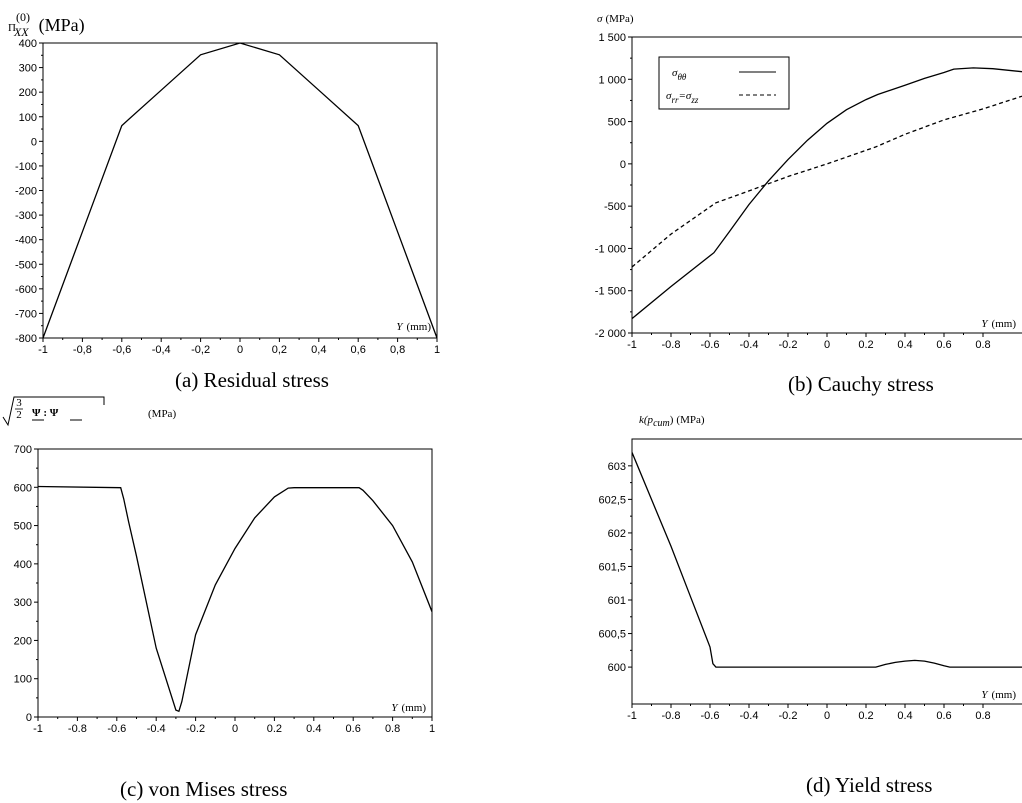  I want to click on y-tick-label: 300, so click(28, 69).